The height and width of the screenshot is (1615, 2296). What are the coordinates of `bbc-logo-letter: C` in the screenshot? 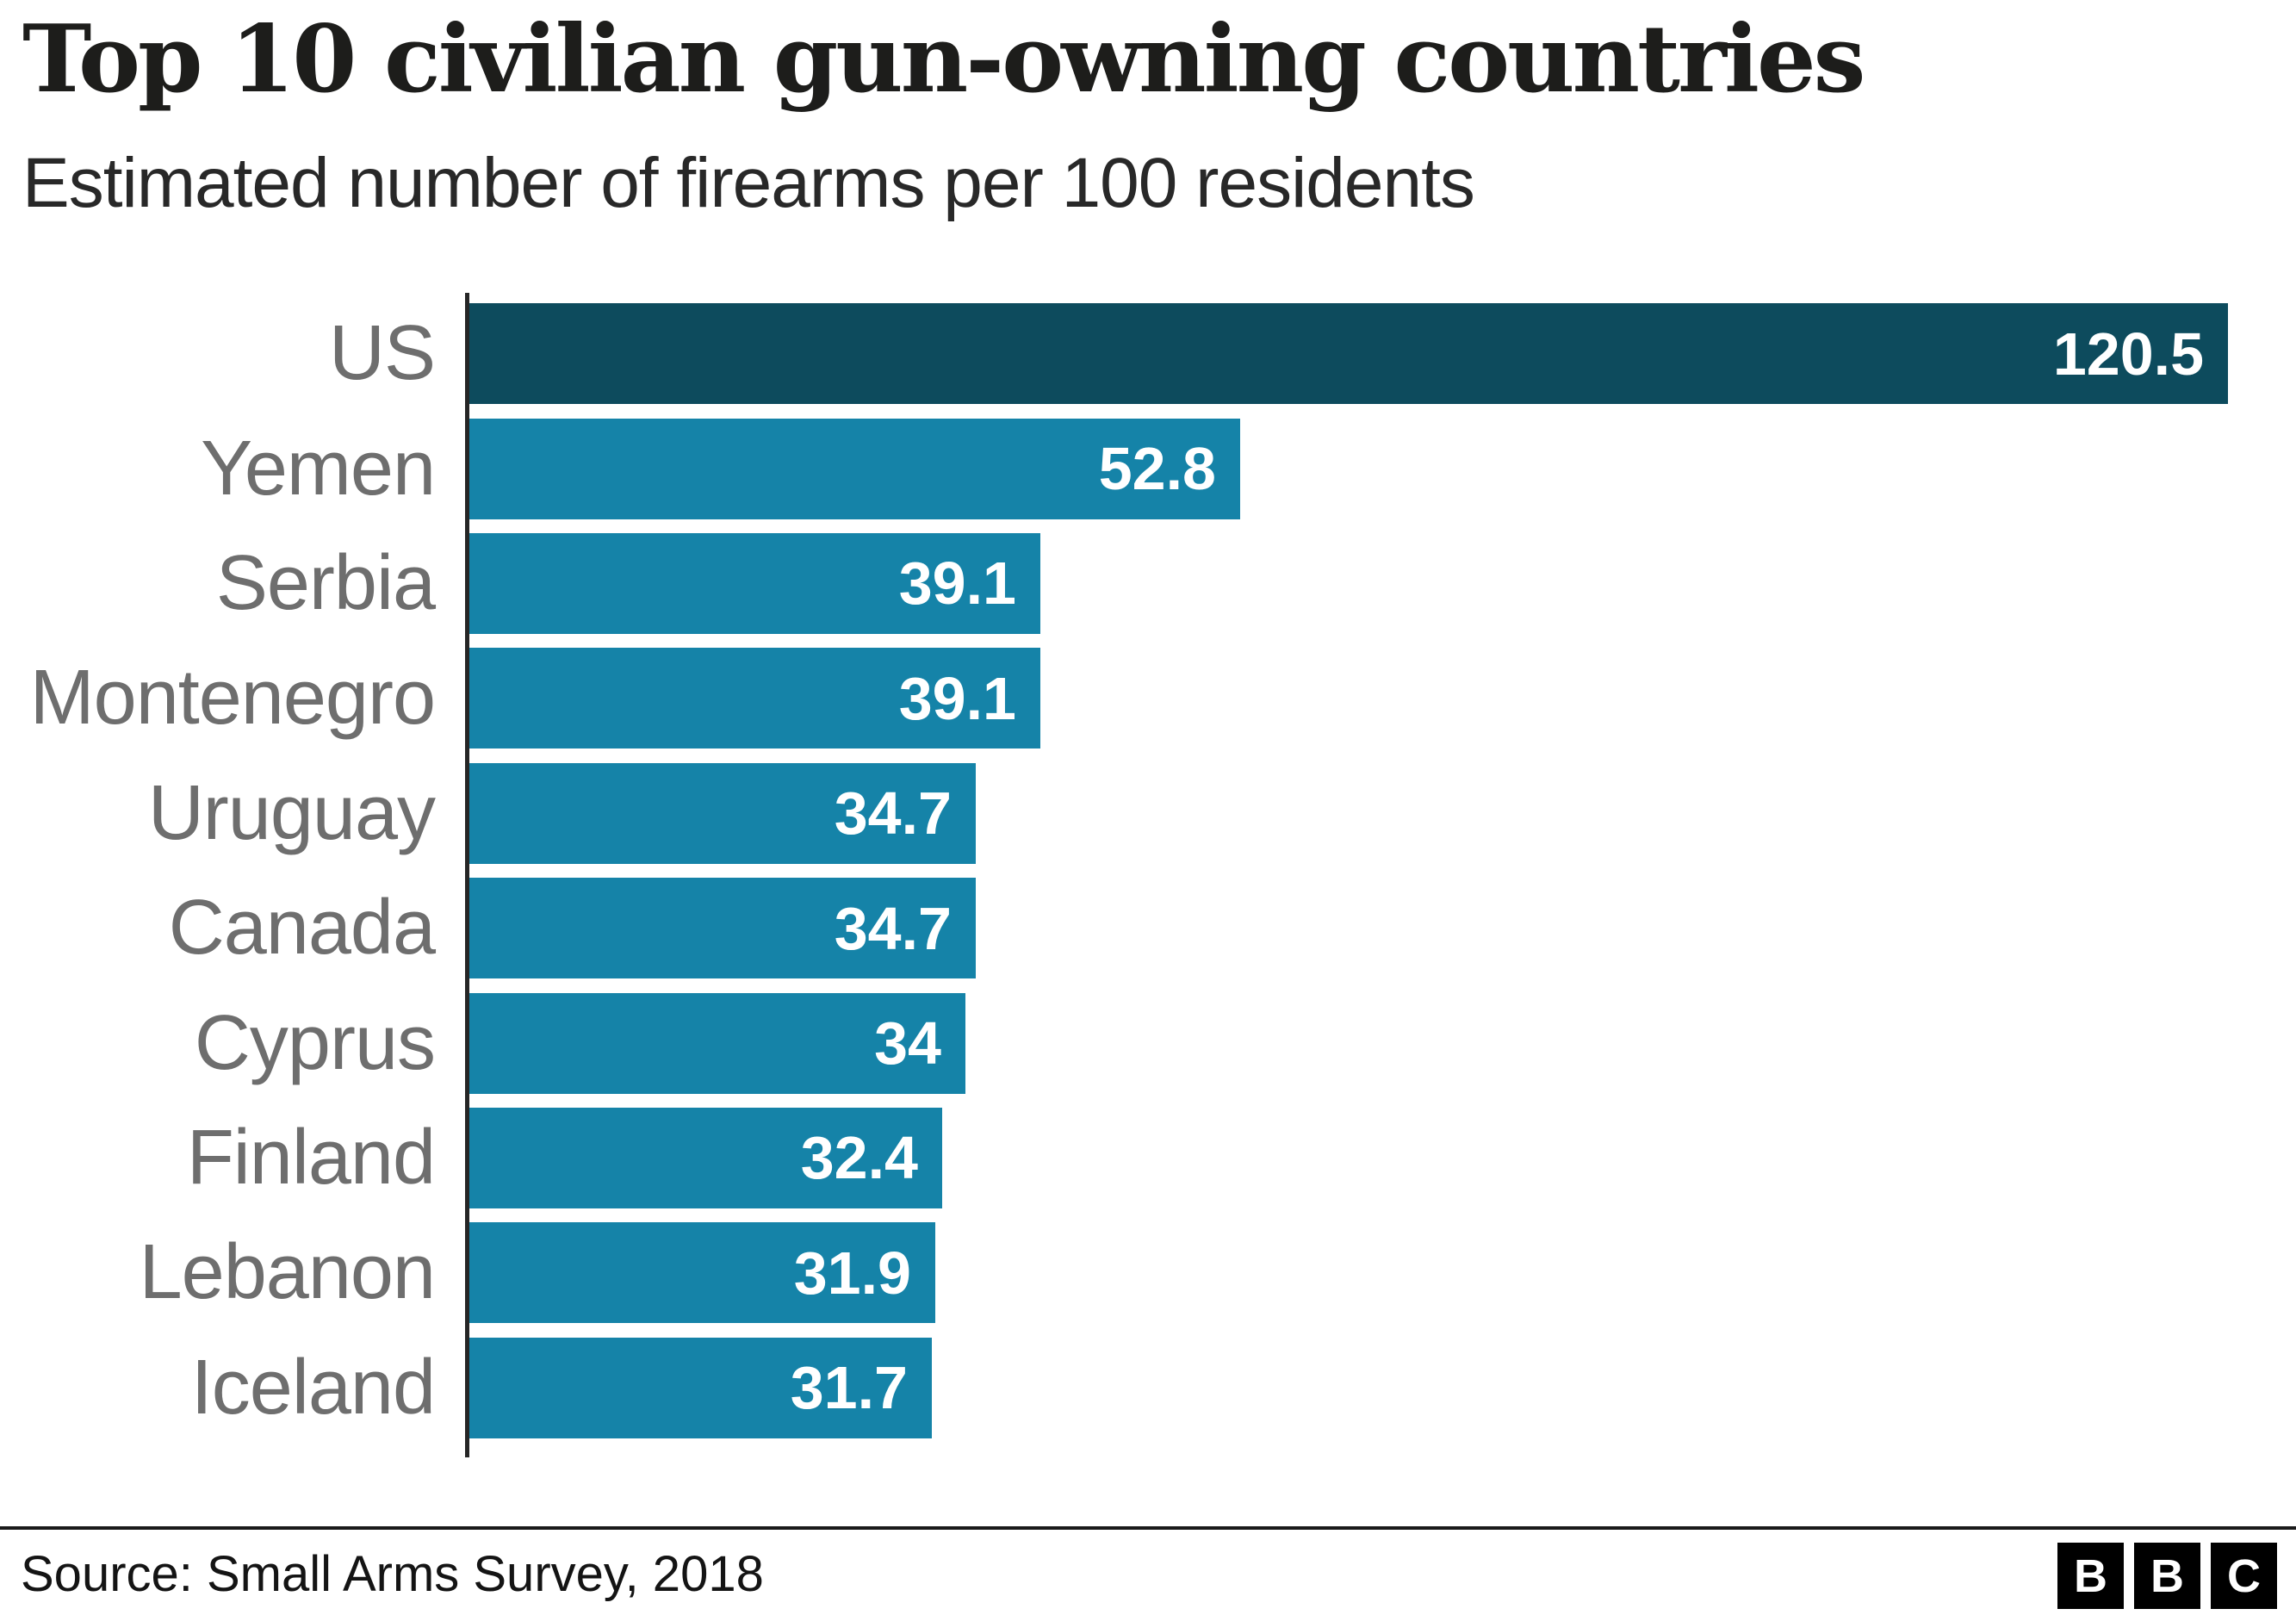 It's located at (2244, 1576).